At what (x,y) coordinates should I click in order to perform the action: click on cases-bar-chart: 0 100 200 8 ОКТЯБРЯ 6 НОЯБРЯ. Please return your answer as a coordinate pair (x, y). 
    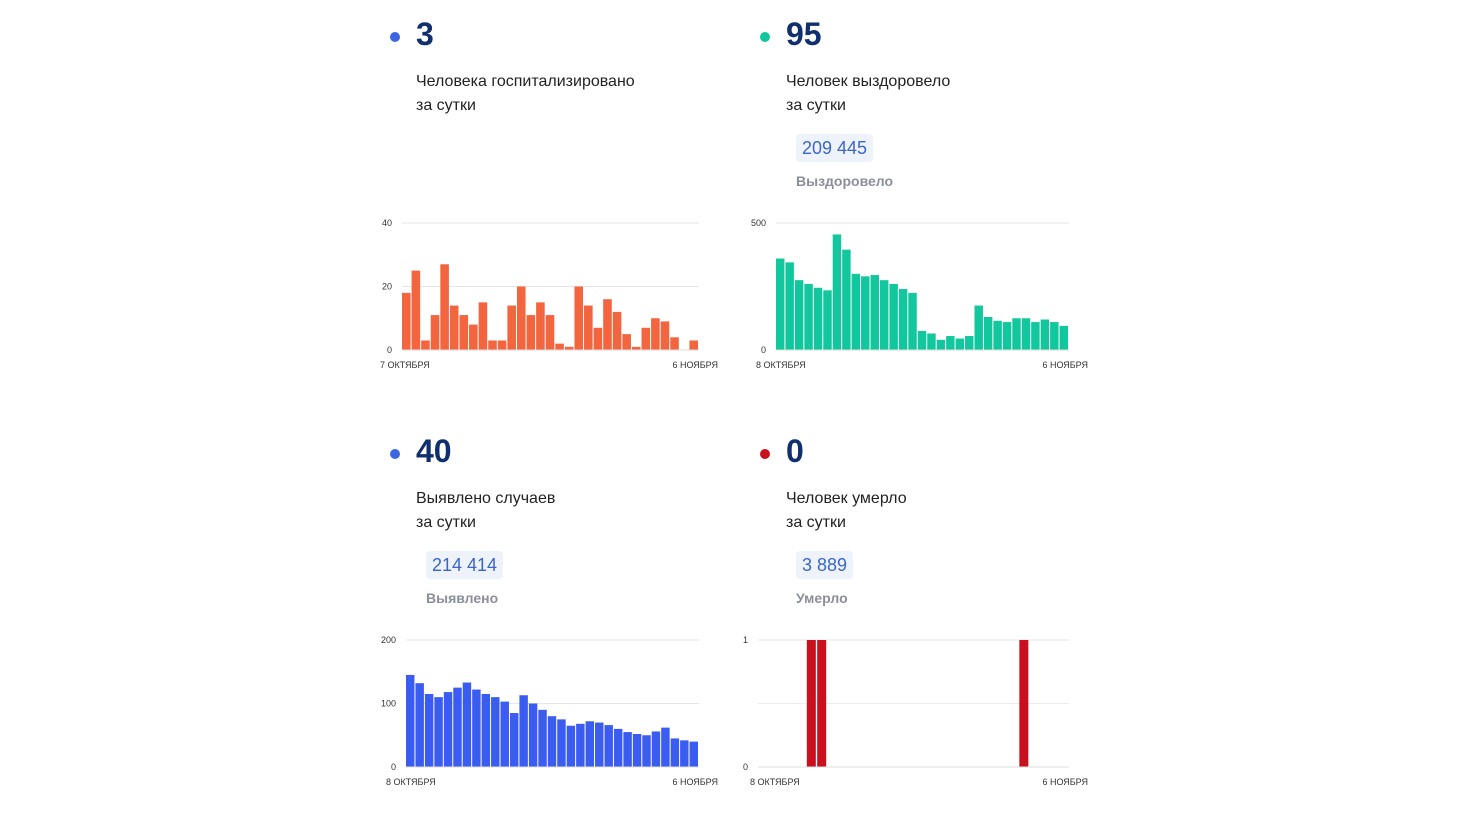
    Looking at the image, I should click on (549, 711).